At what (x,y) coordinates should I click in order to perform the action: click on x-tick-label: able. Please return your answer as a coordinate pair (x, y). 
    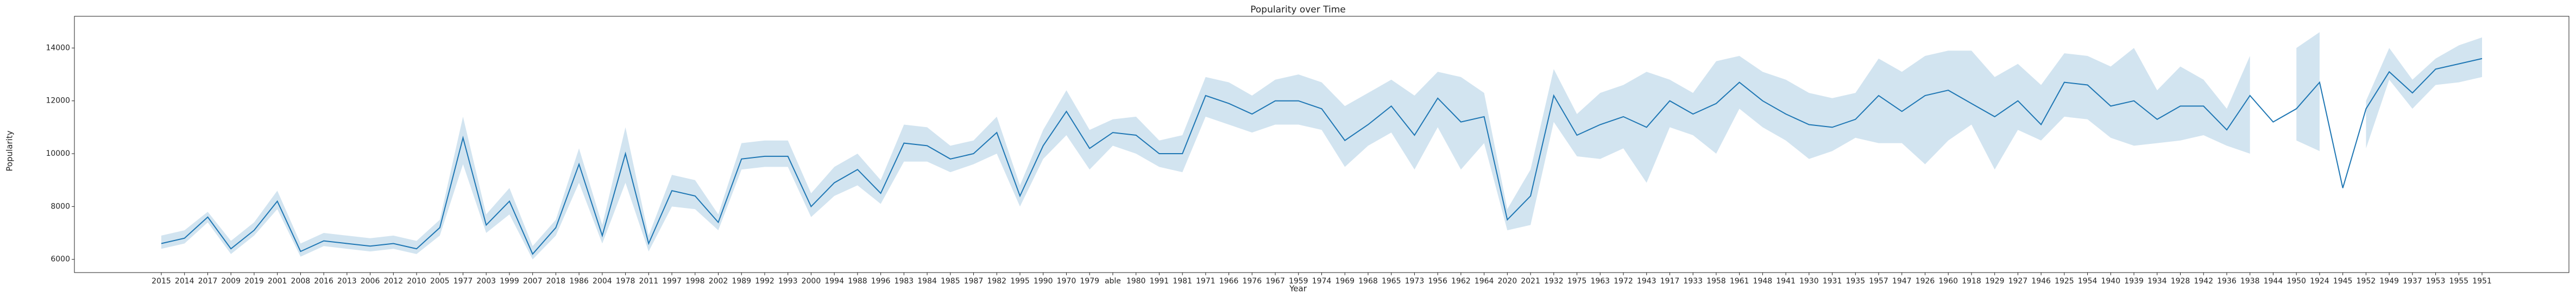
    Looking at the image, I should click on (1113, 281).